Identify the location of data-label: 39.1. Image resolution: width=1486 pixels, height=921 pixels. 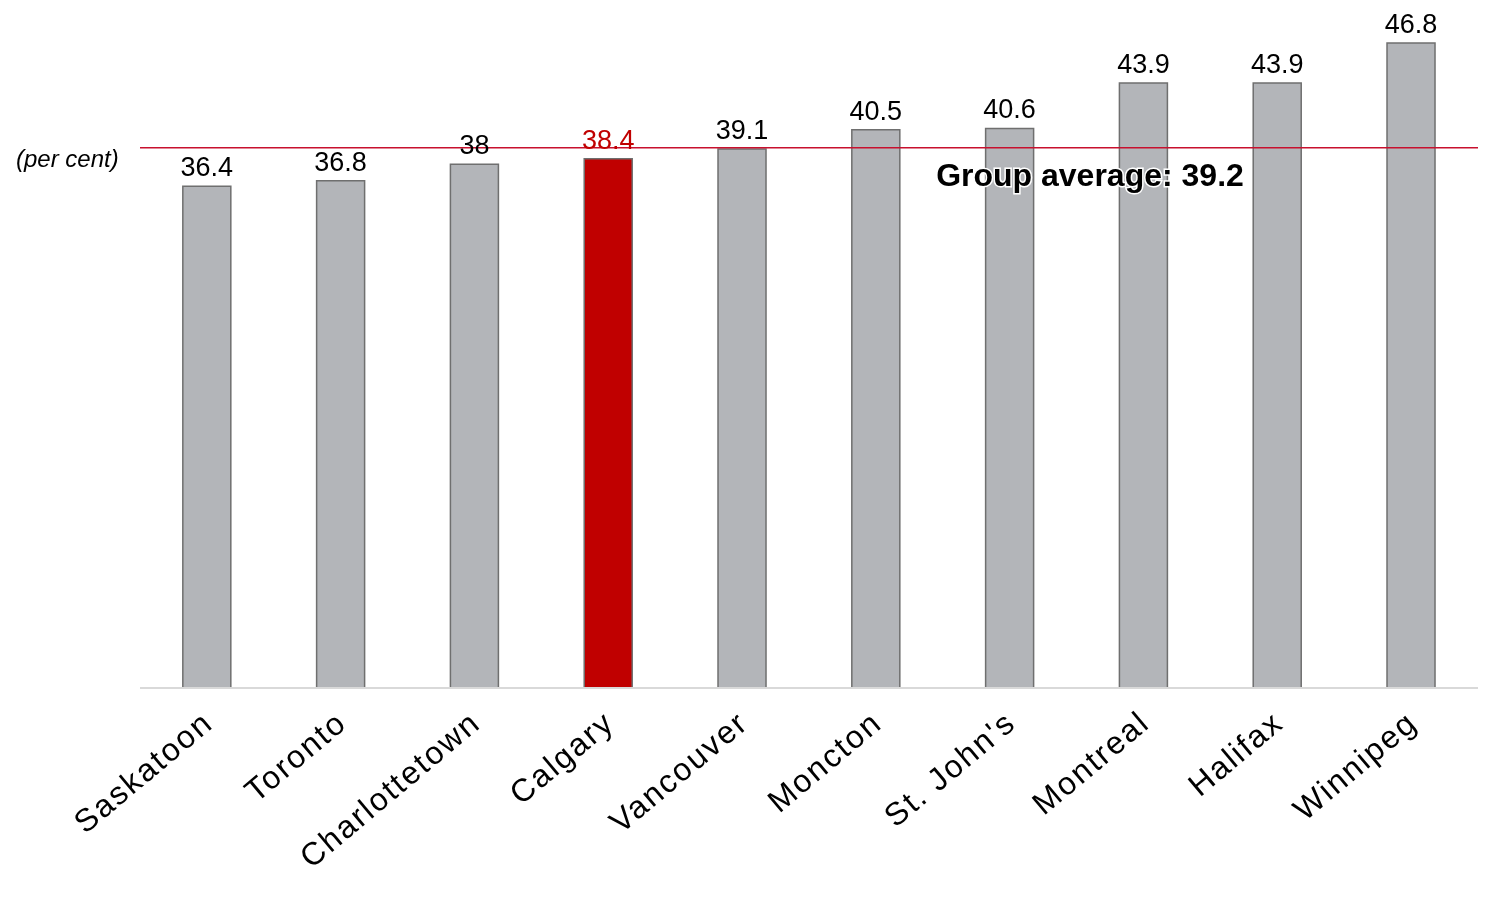
(742, 130).